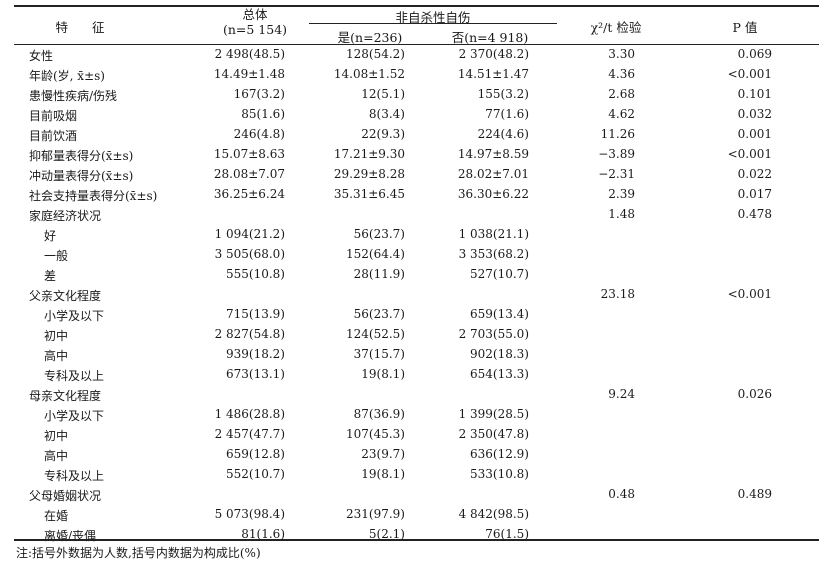  I want to click on header-total: 总体 (n=5 154), so click(255, 22).